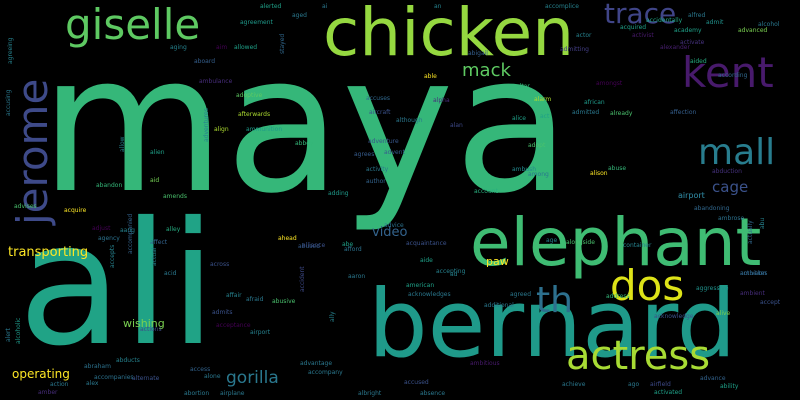 This screenshot has width=800, height=400. Describe the element at coordinates (580, 242) in the screenshot. I see `word-alongside: alongside` at that location.